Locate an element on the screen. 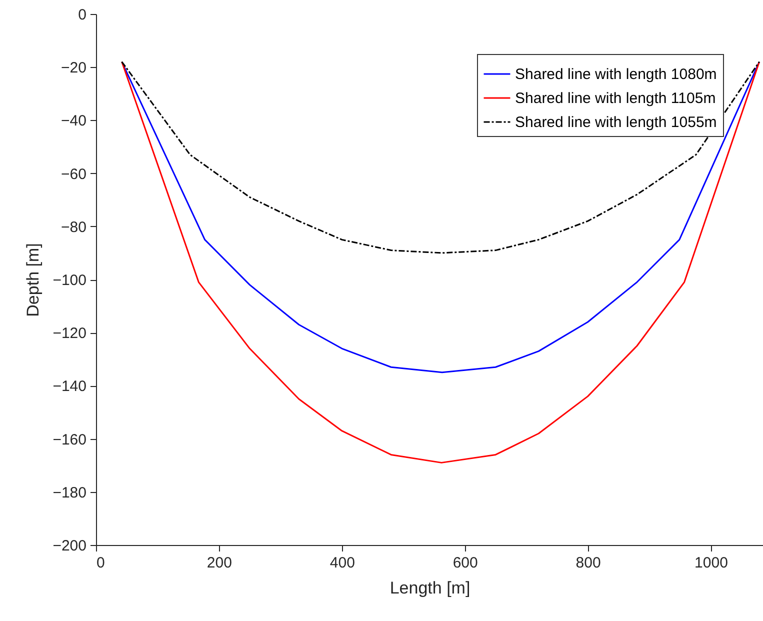 The image size is (763, 621). y-tick-label: −160 is located at coordinates (69, 439).